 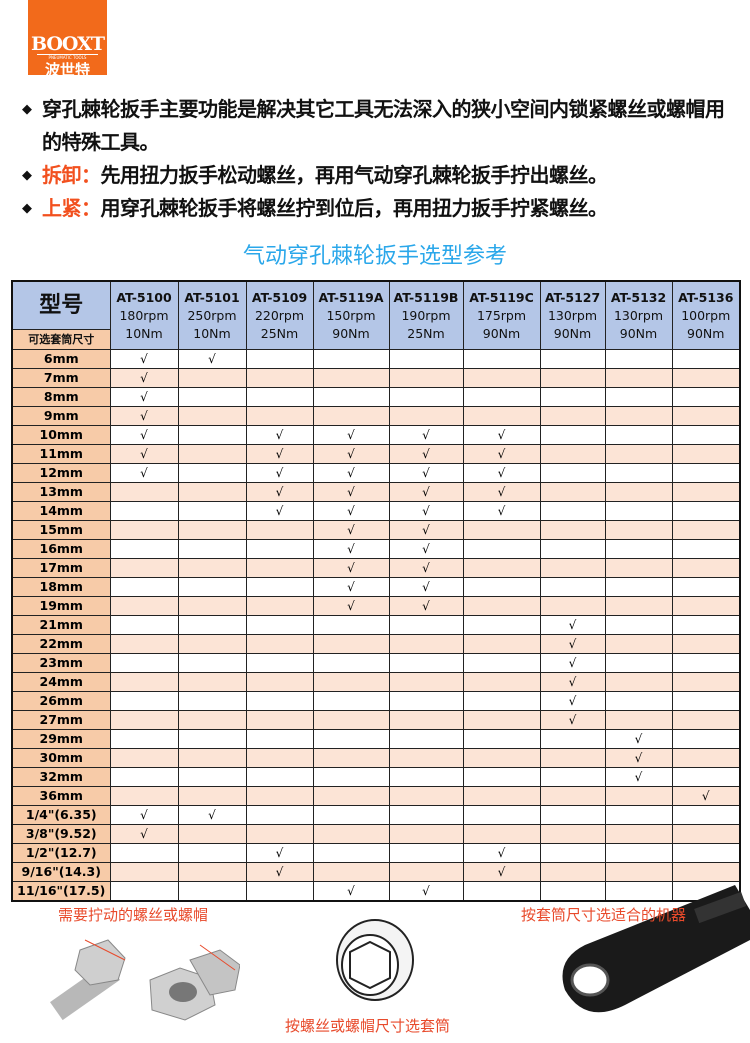 I want to click on model-name: AT-5132, so click(x=638, y=297).